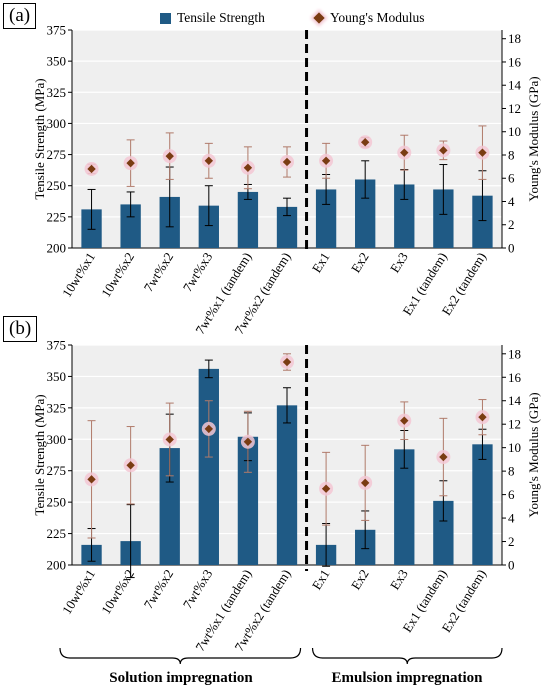 The width and height of the screenshot is (550, 694). I want to click on panel-a-tag: (a), so click(20, 16).